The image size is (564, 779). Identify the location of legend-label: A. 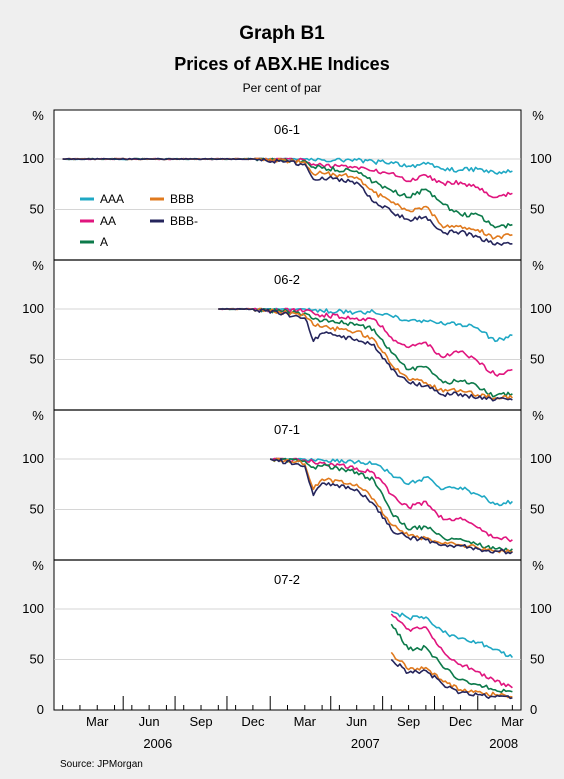
(104, 242).